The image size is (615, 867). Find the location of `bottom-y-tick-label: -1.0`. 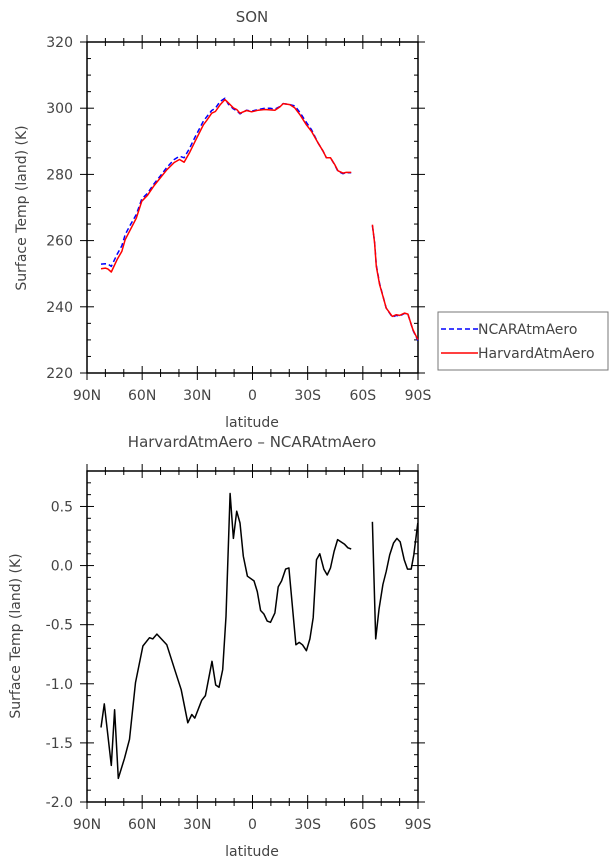

bottom-y-tick-label: -1.0 is located at coordinates (59, 685).